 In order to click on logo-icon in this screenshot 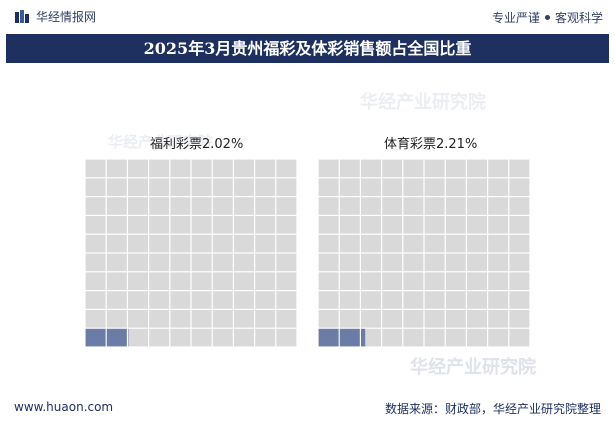, I will do `click(22, 16)`.